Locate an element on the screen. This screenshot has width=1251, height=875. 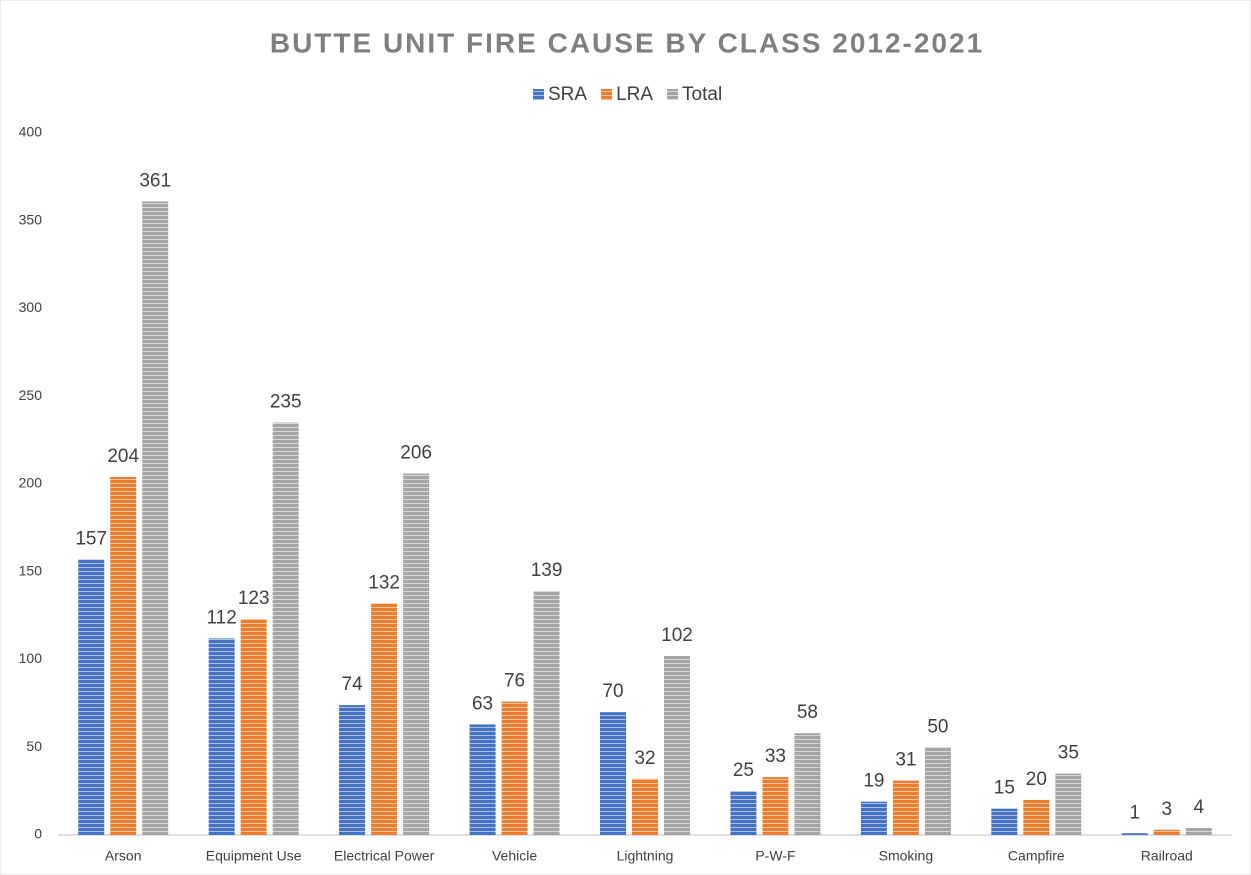
legend-label: LRA is located at coordinates (634, 94).